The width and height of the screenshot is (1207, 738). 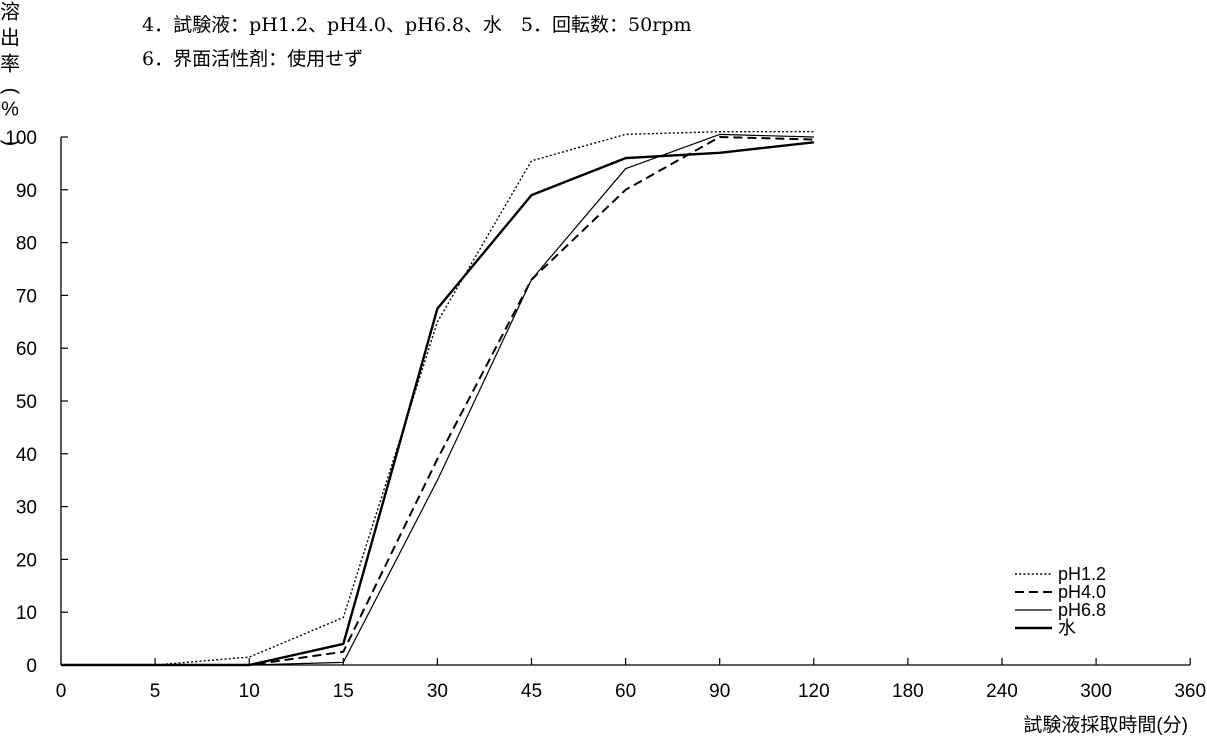 I want to click on legend-label: pH1.2, so click(x=1082, y=574).